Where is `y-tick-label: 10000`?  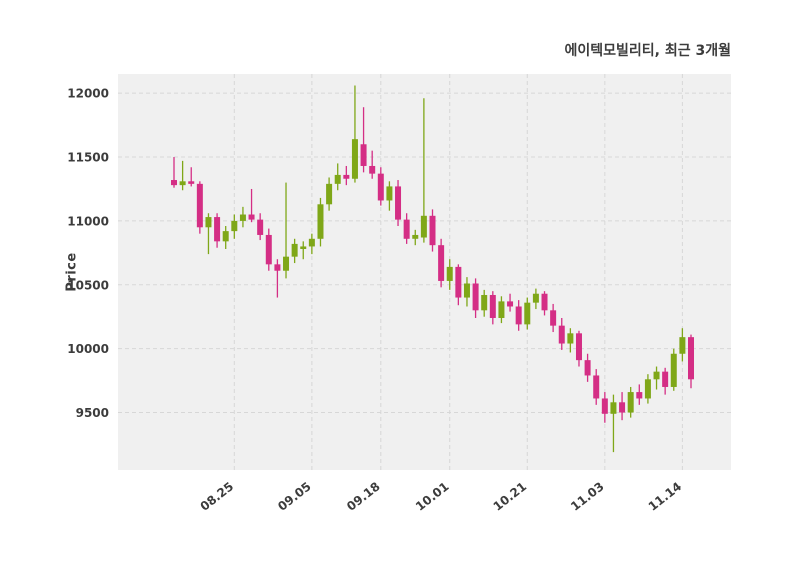
y-tick-label: 10000 is located at coordinates (88, 349).